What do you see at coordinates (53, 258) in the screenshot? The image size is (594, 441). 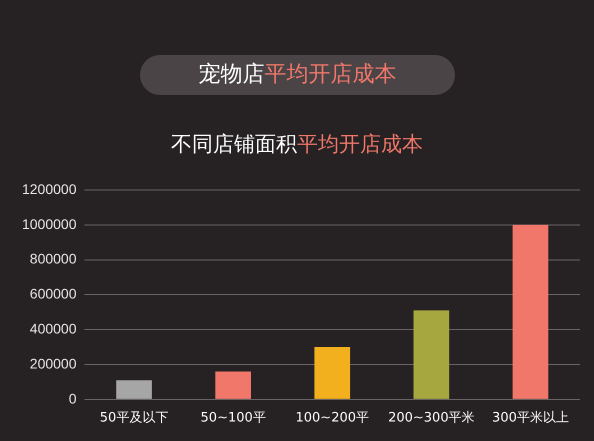 I see `y-tick-label: 800000` at bounding box center [53, 258].